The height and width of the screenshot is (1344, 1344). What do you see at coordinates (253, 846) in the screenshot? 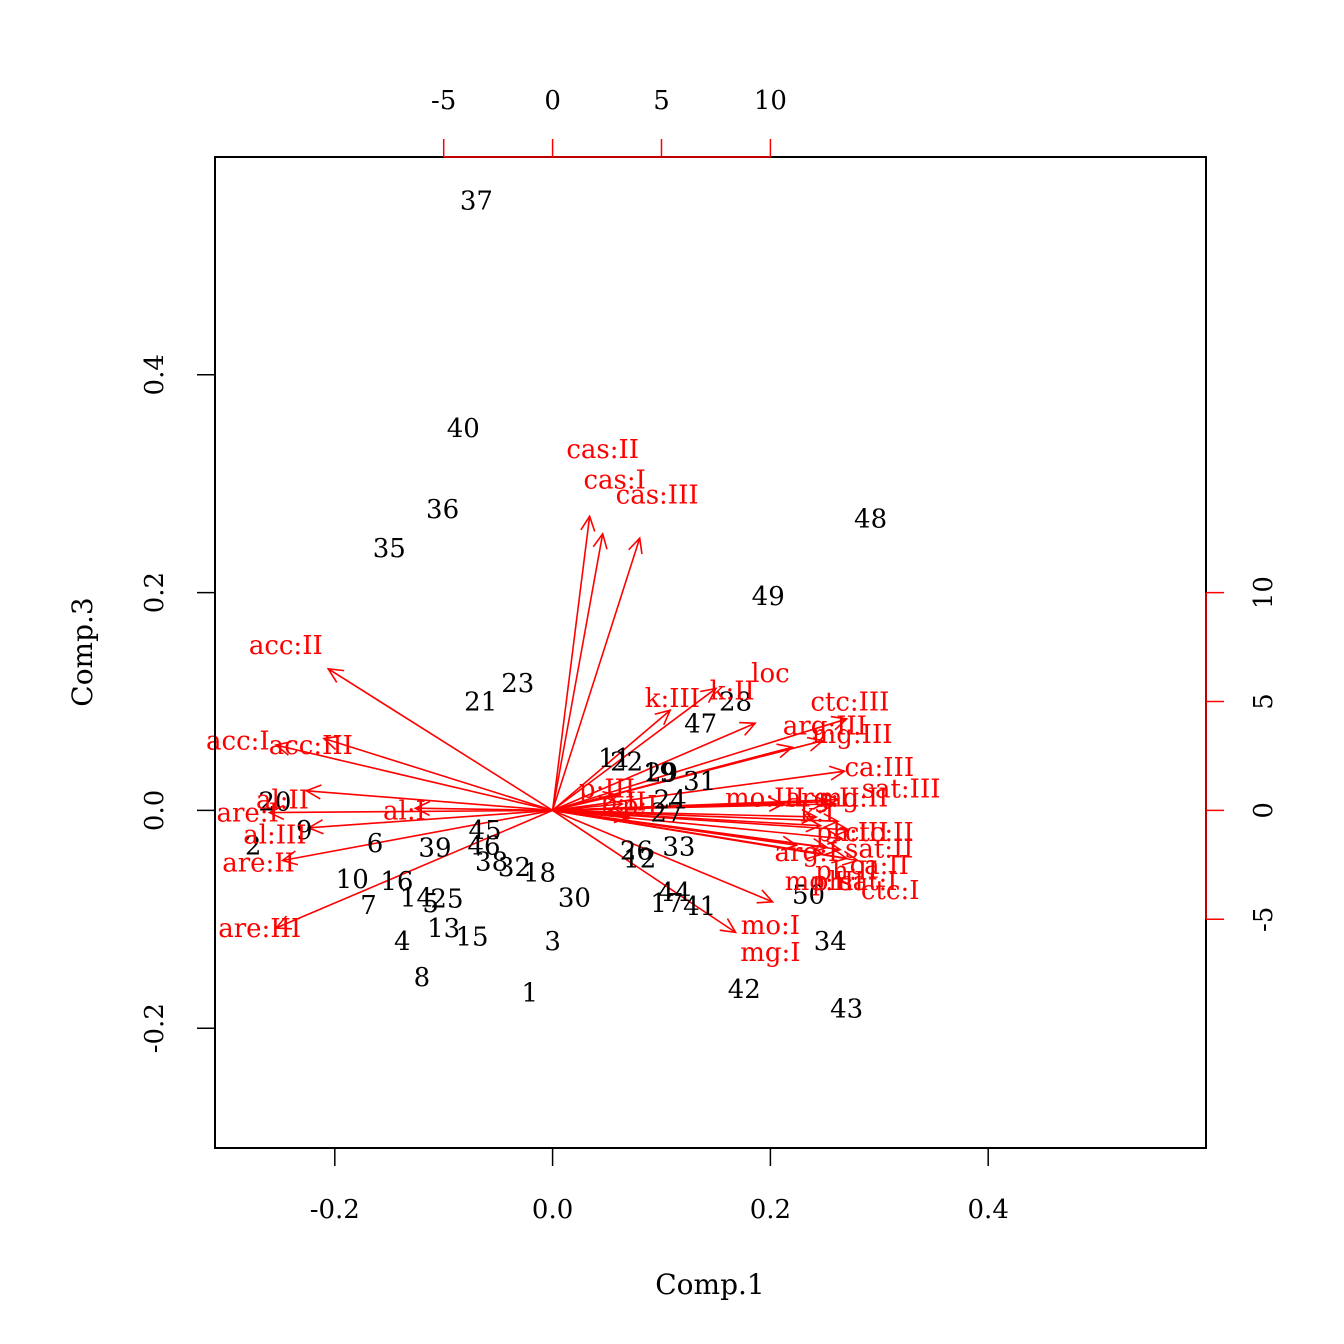
I see `observation-label: 2` at bounding box center [253, 846].